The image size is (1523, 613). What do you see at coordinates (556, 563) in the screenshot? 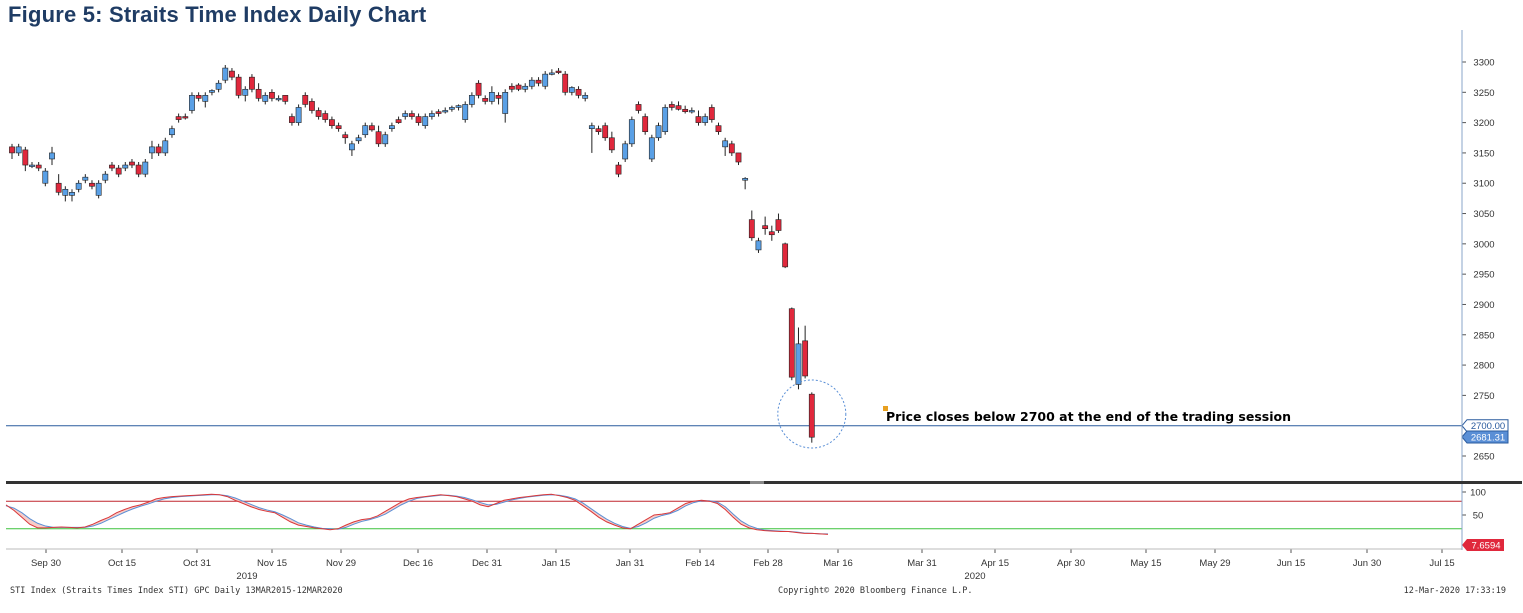
I see `x-tick-label: Jan 15` at bounding box center [556, 563].